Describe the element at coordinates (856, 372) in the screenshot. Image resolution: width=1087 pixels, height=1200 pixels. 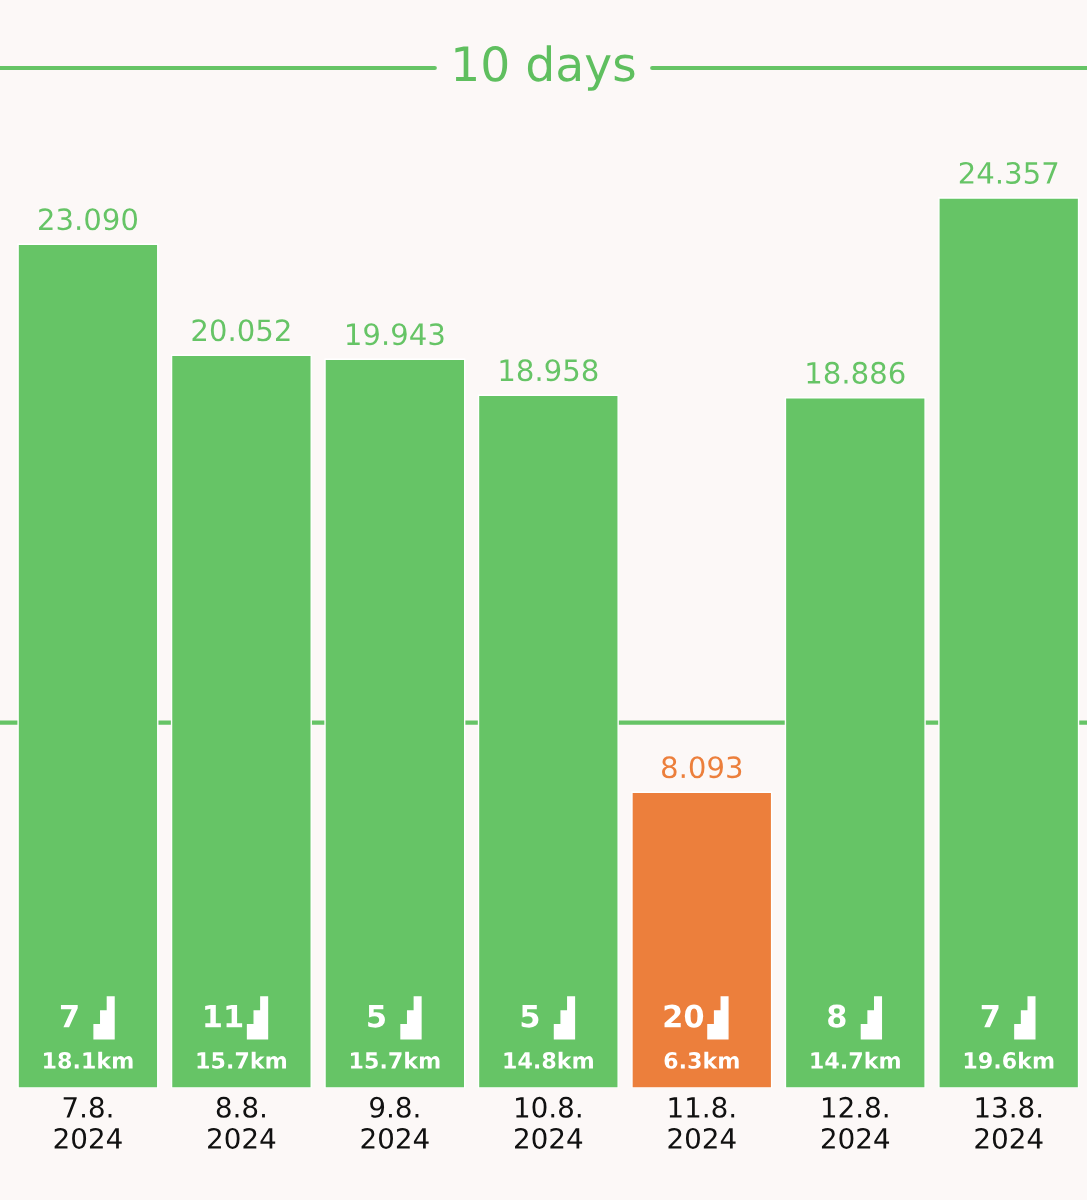
I see `data-label: 18.886` at that location.